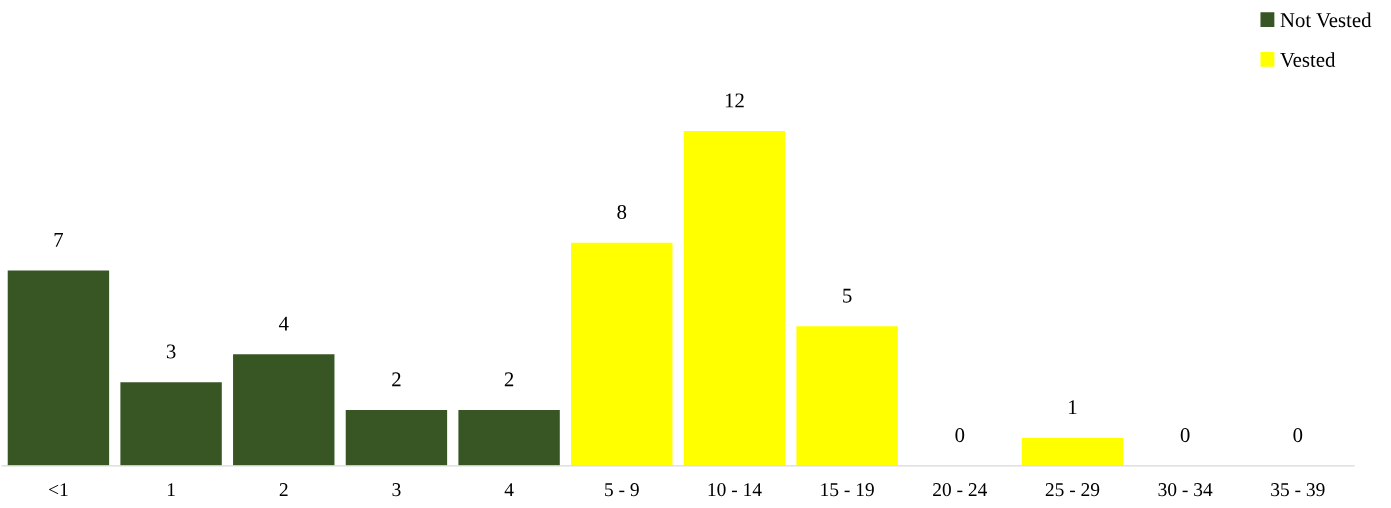 The width and height of the screenshot is (1391, 508). I want to click on x-tick-label: 20 - 24, so click(960, 490).